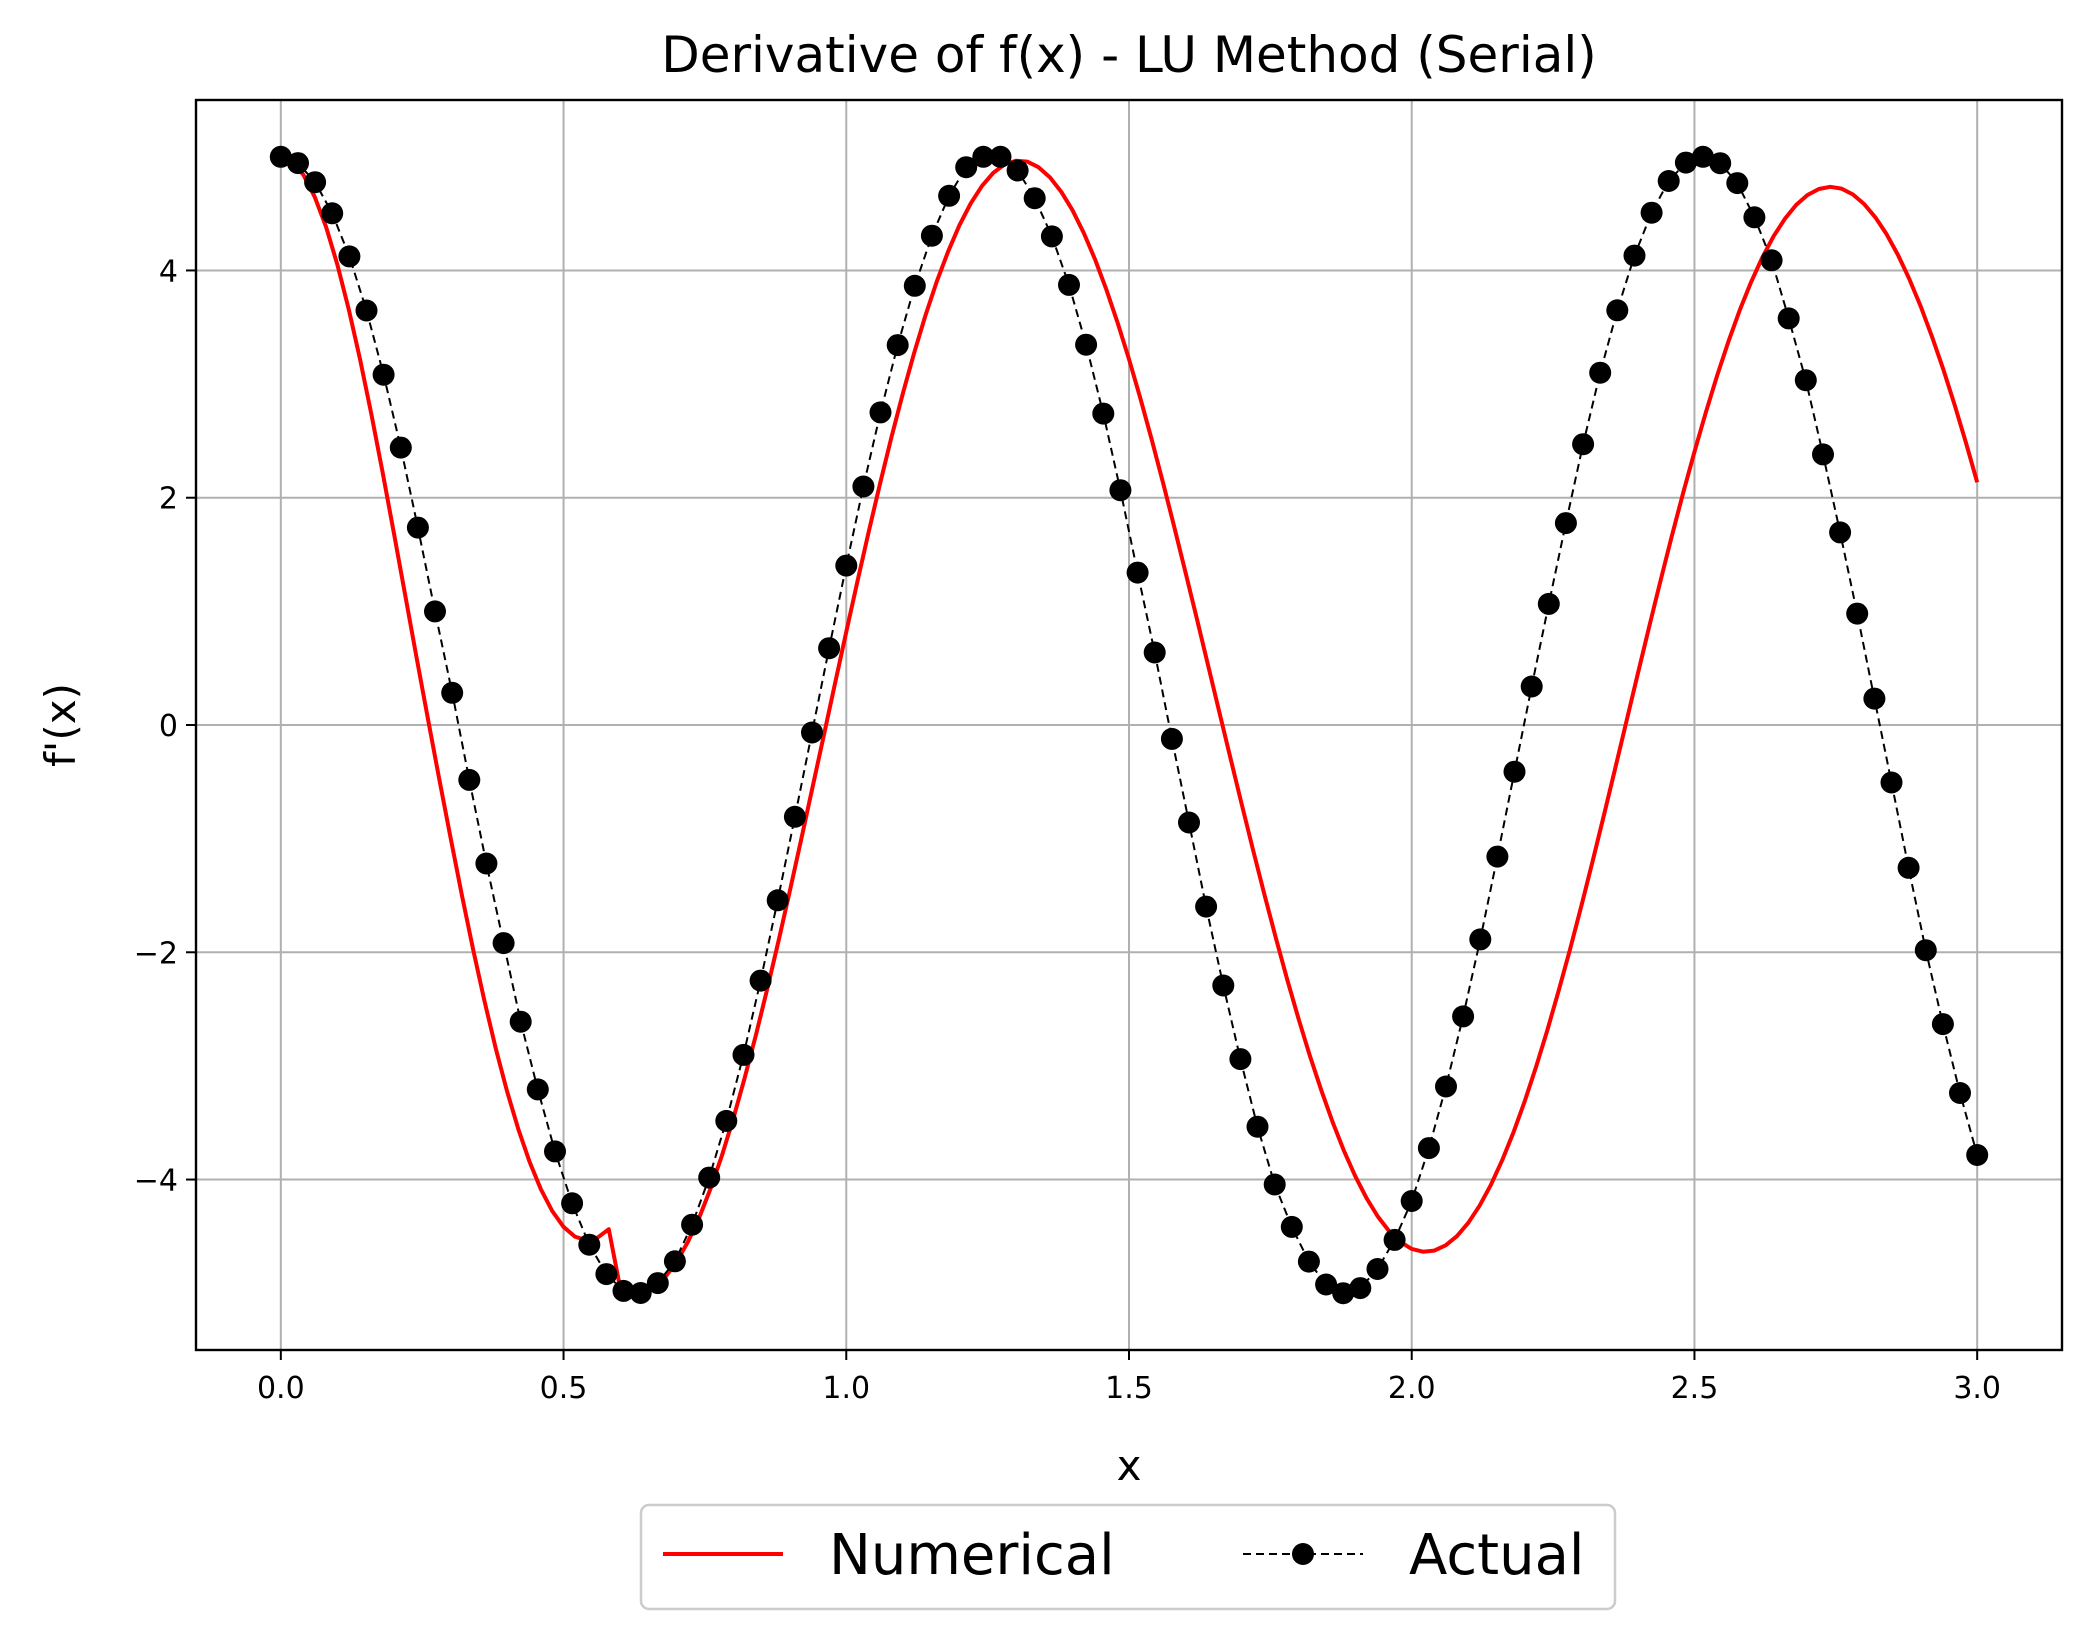 Image resolution: width=2084 pixels, height=1634 pixels. Describe the element at coordinates (1303, 1554) in the screenshot. I see `legend-actual-marker` at that location.